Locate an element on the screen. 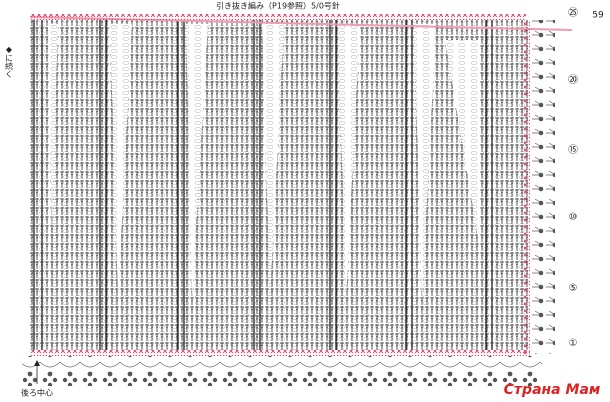  left-note: ◆に続く is located at coordinates (9, 61).